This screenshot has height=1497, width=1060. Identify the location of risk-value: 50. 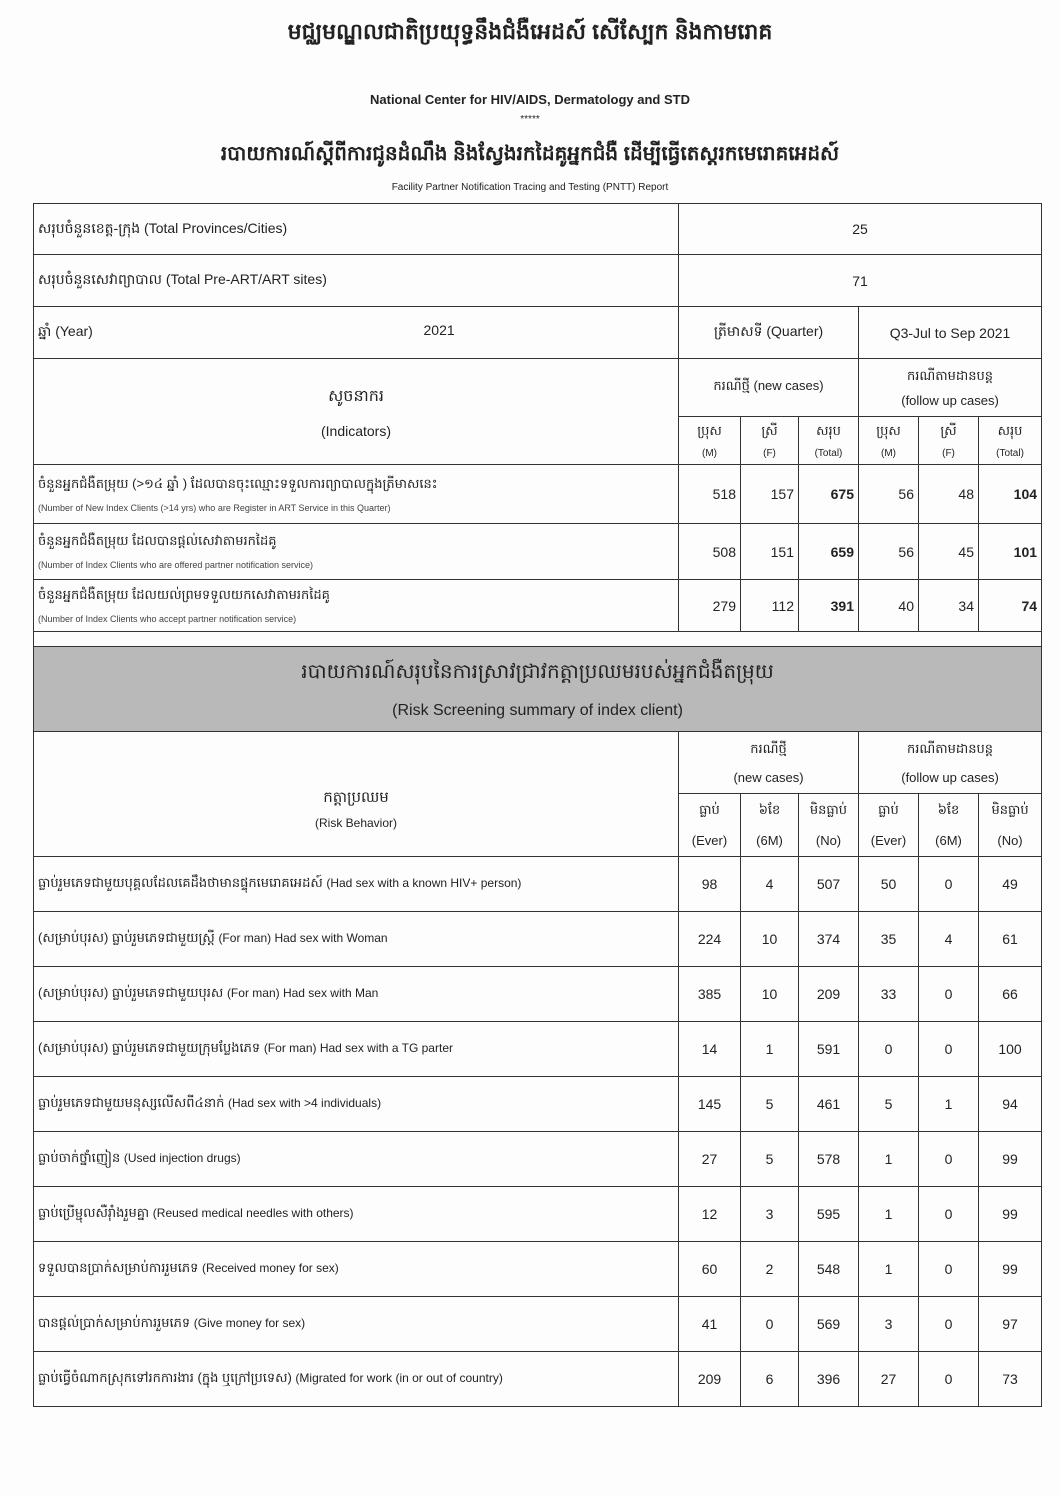
(888, 884).